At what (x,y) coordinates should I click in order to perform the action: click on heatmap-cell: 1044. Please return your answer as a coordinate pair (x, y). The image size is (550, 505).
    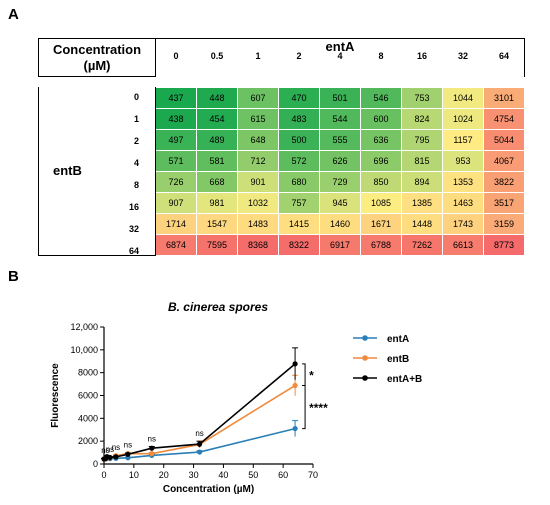
    Looking at the image, I should click on (463, 97).